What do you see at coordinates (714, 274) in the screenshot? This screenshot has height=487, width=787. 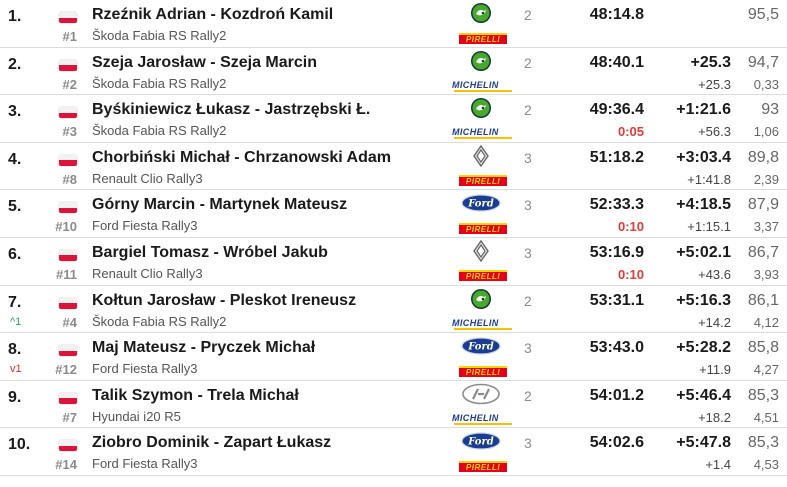 I see `diff-to-previous: +43.6` at bounding box center [714, 274].